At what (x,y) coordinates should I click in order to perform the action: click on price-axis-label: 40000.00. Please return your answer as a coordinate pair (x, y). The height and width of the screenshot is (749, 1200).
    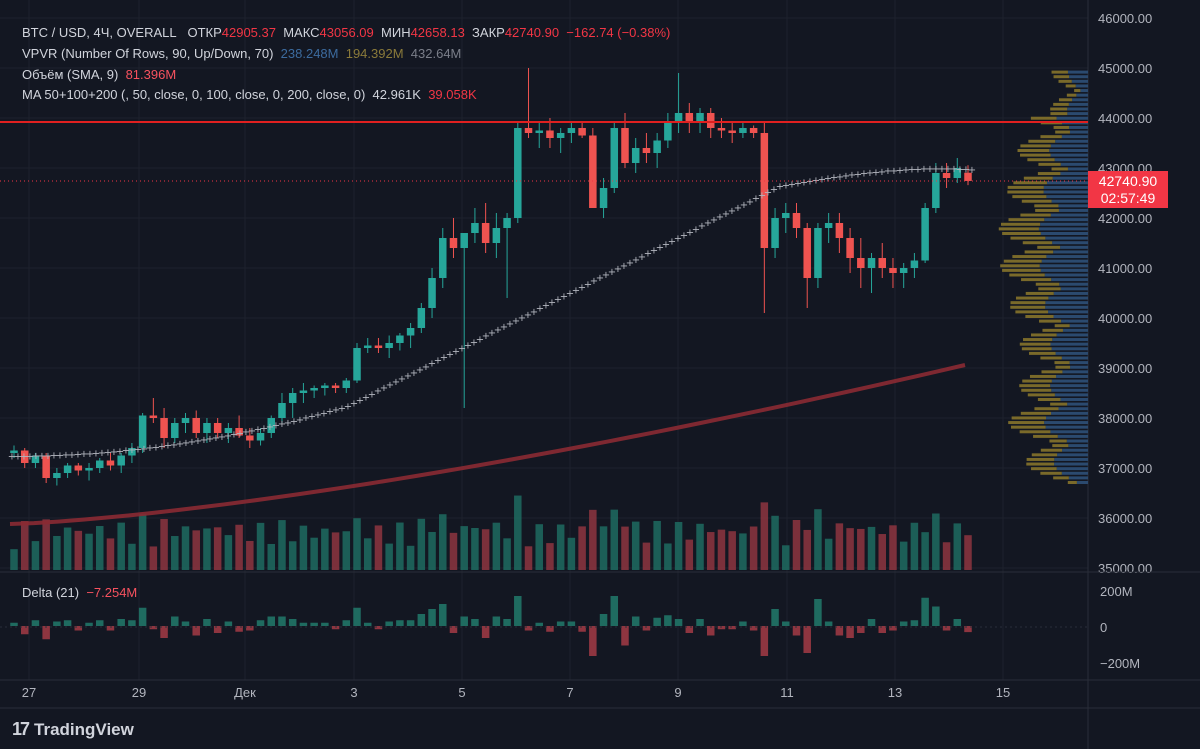
    Looking at the image, I should click on (1125, 318).